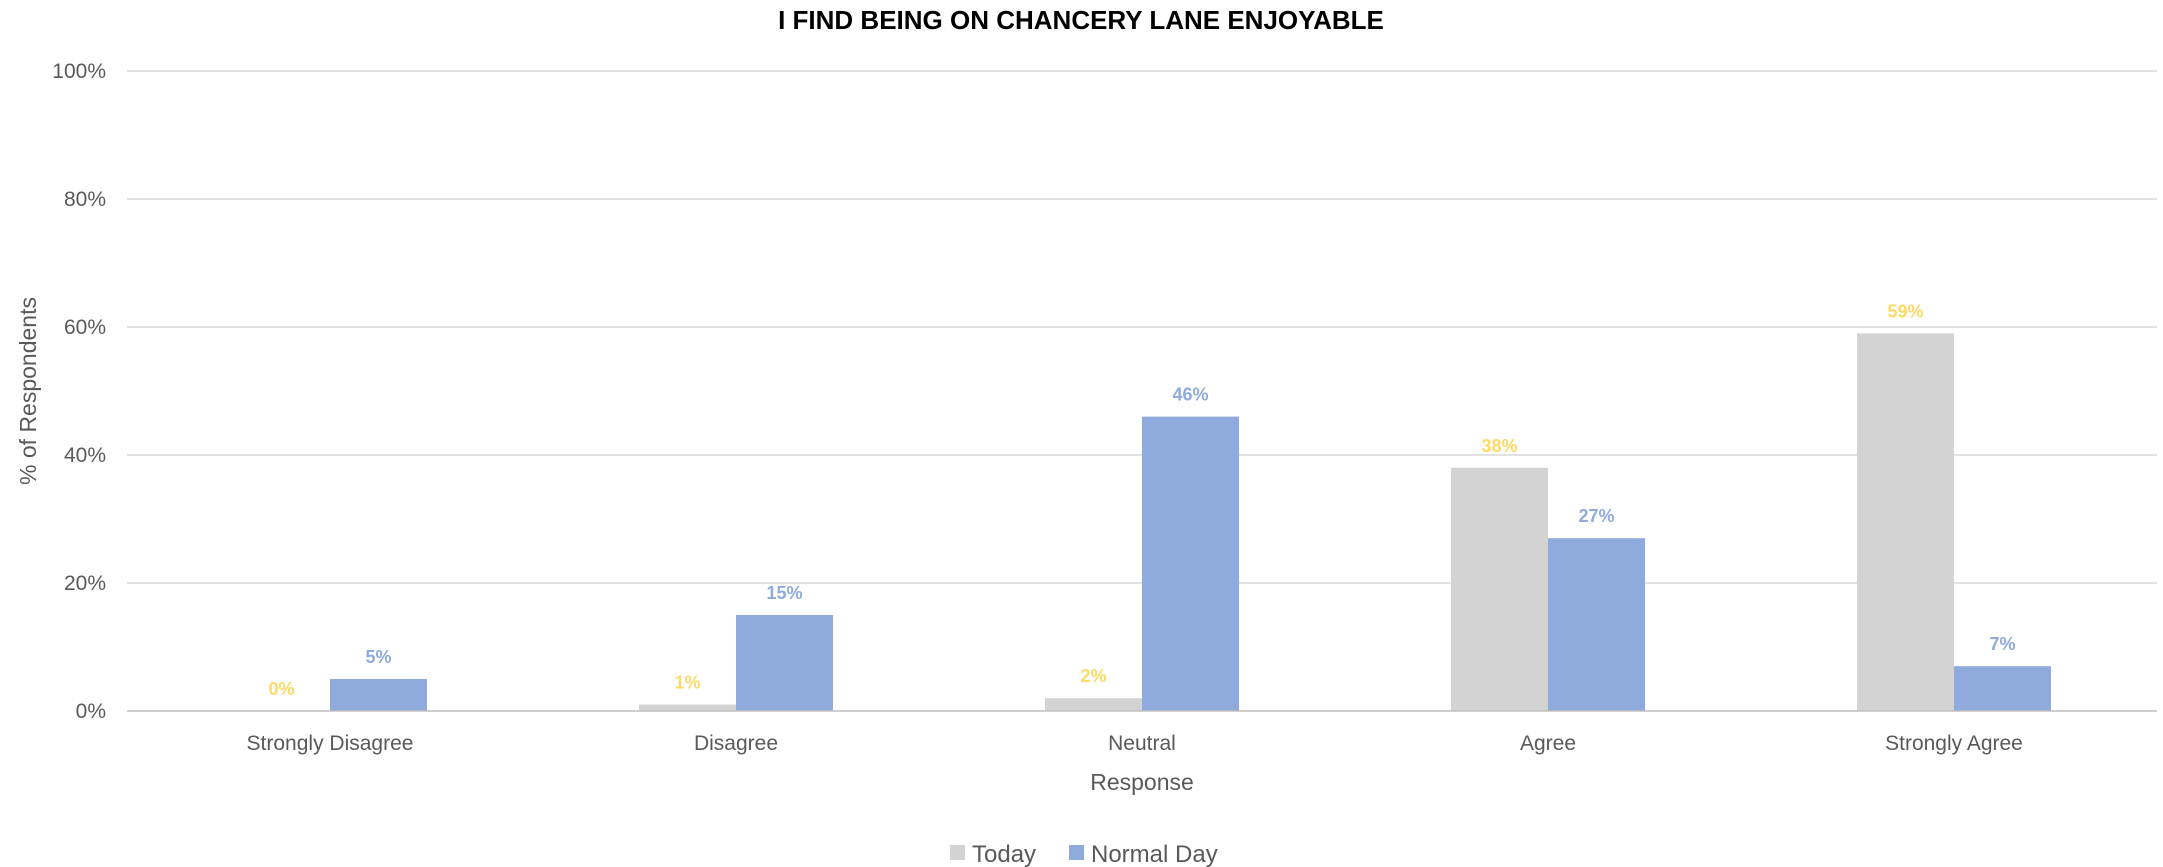  What do you see at coordinates (79, 391) in the screenshot?
I see `y-axis-ticks: 0% 20% 40% 60% 80% 100%` at bounding box center [79, 391].